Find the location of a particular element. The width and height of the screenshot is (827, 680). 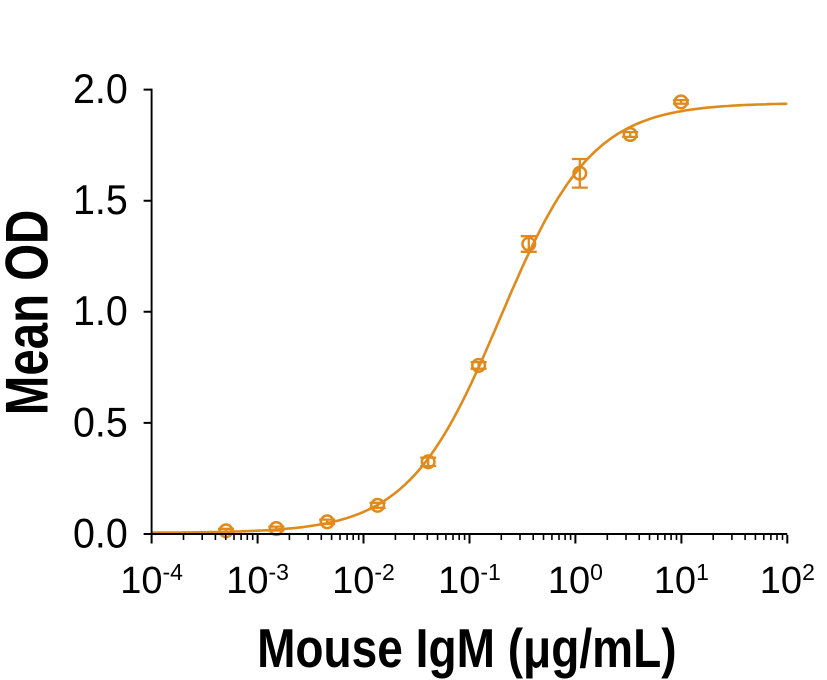

svg-text: 10-4 is located at coordinates (151, 580).